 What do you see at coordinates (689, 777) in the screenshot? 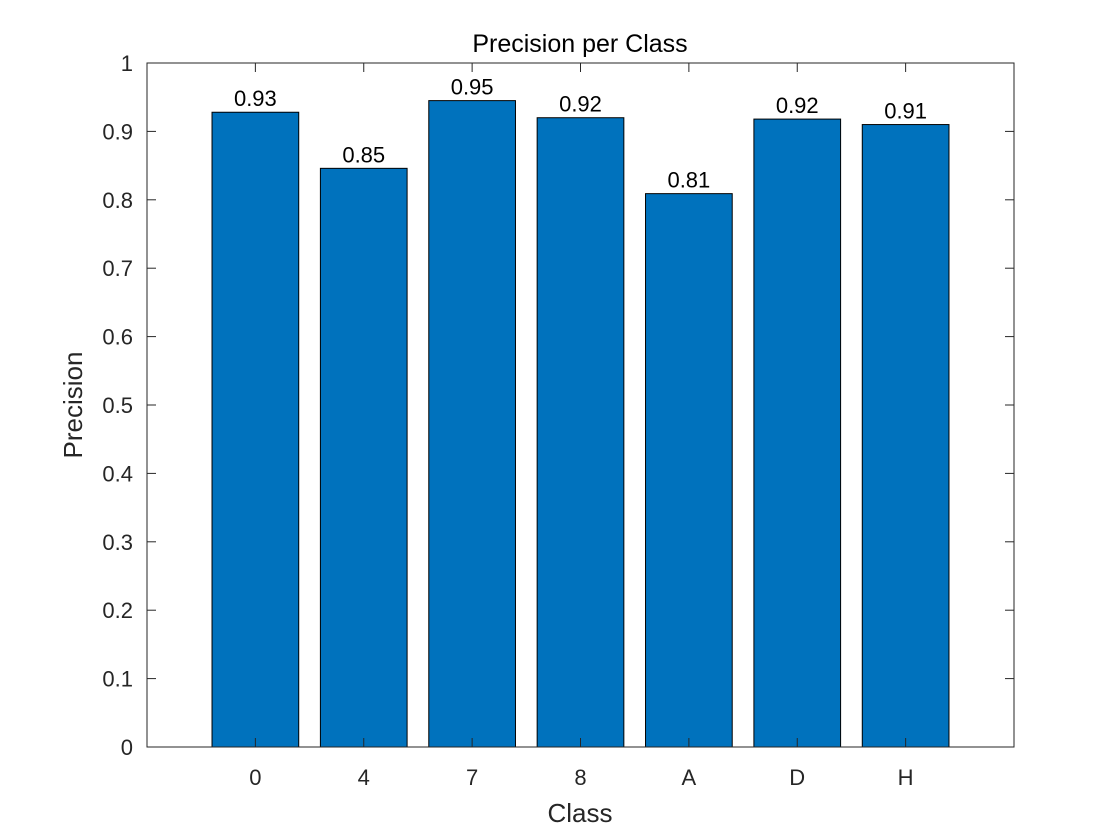
I see `x-tick-label-A: A` at bounding box center [689, 777].